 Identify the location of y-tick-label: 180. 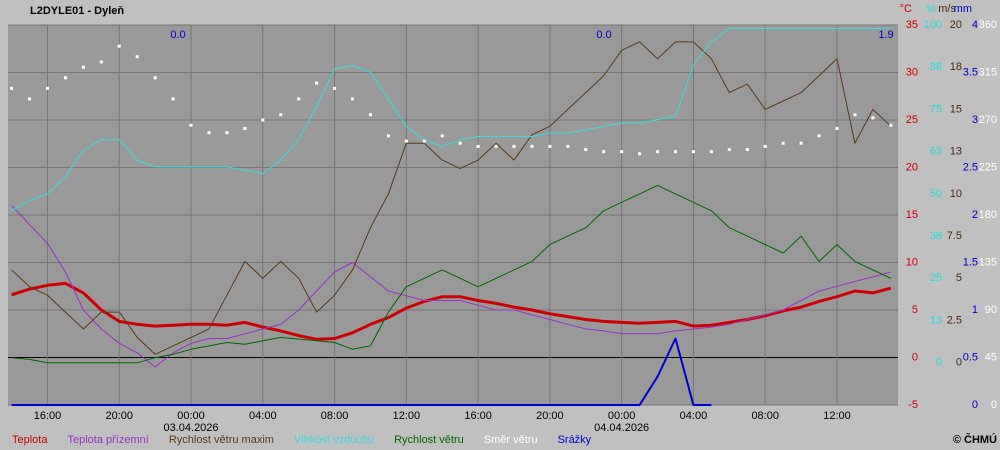
(988, 215).